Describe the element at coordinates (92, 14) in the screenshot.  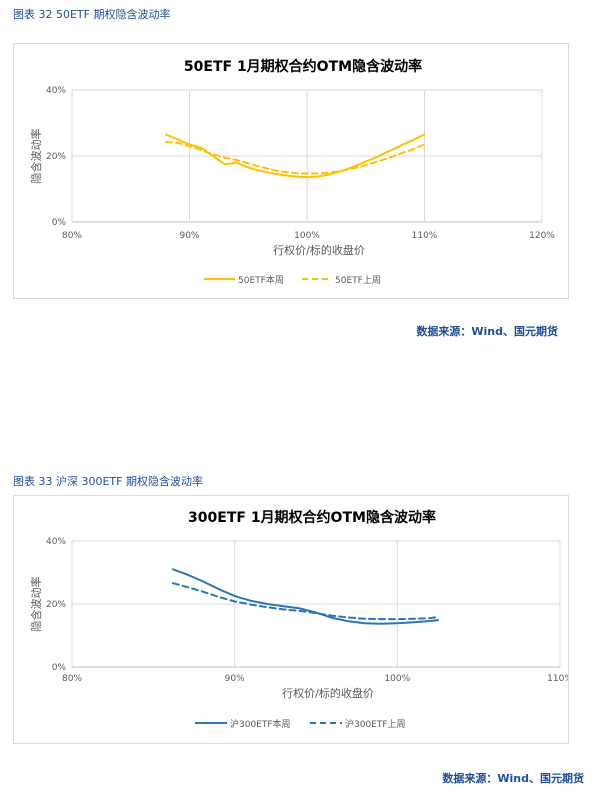
I see `figure-caption: 图表 32 50ETF 期权隐含波动率` at that location.